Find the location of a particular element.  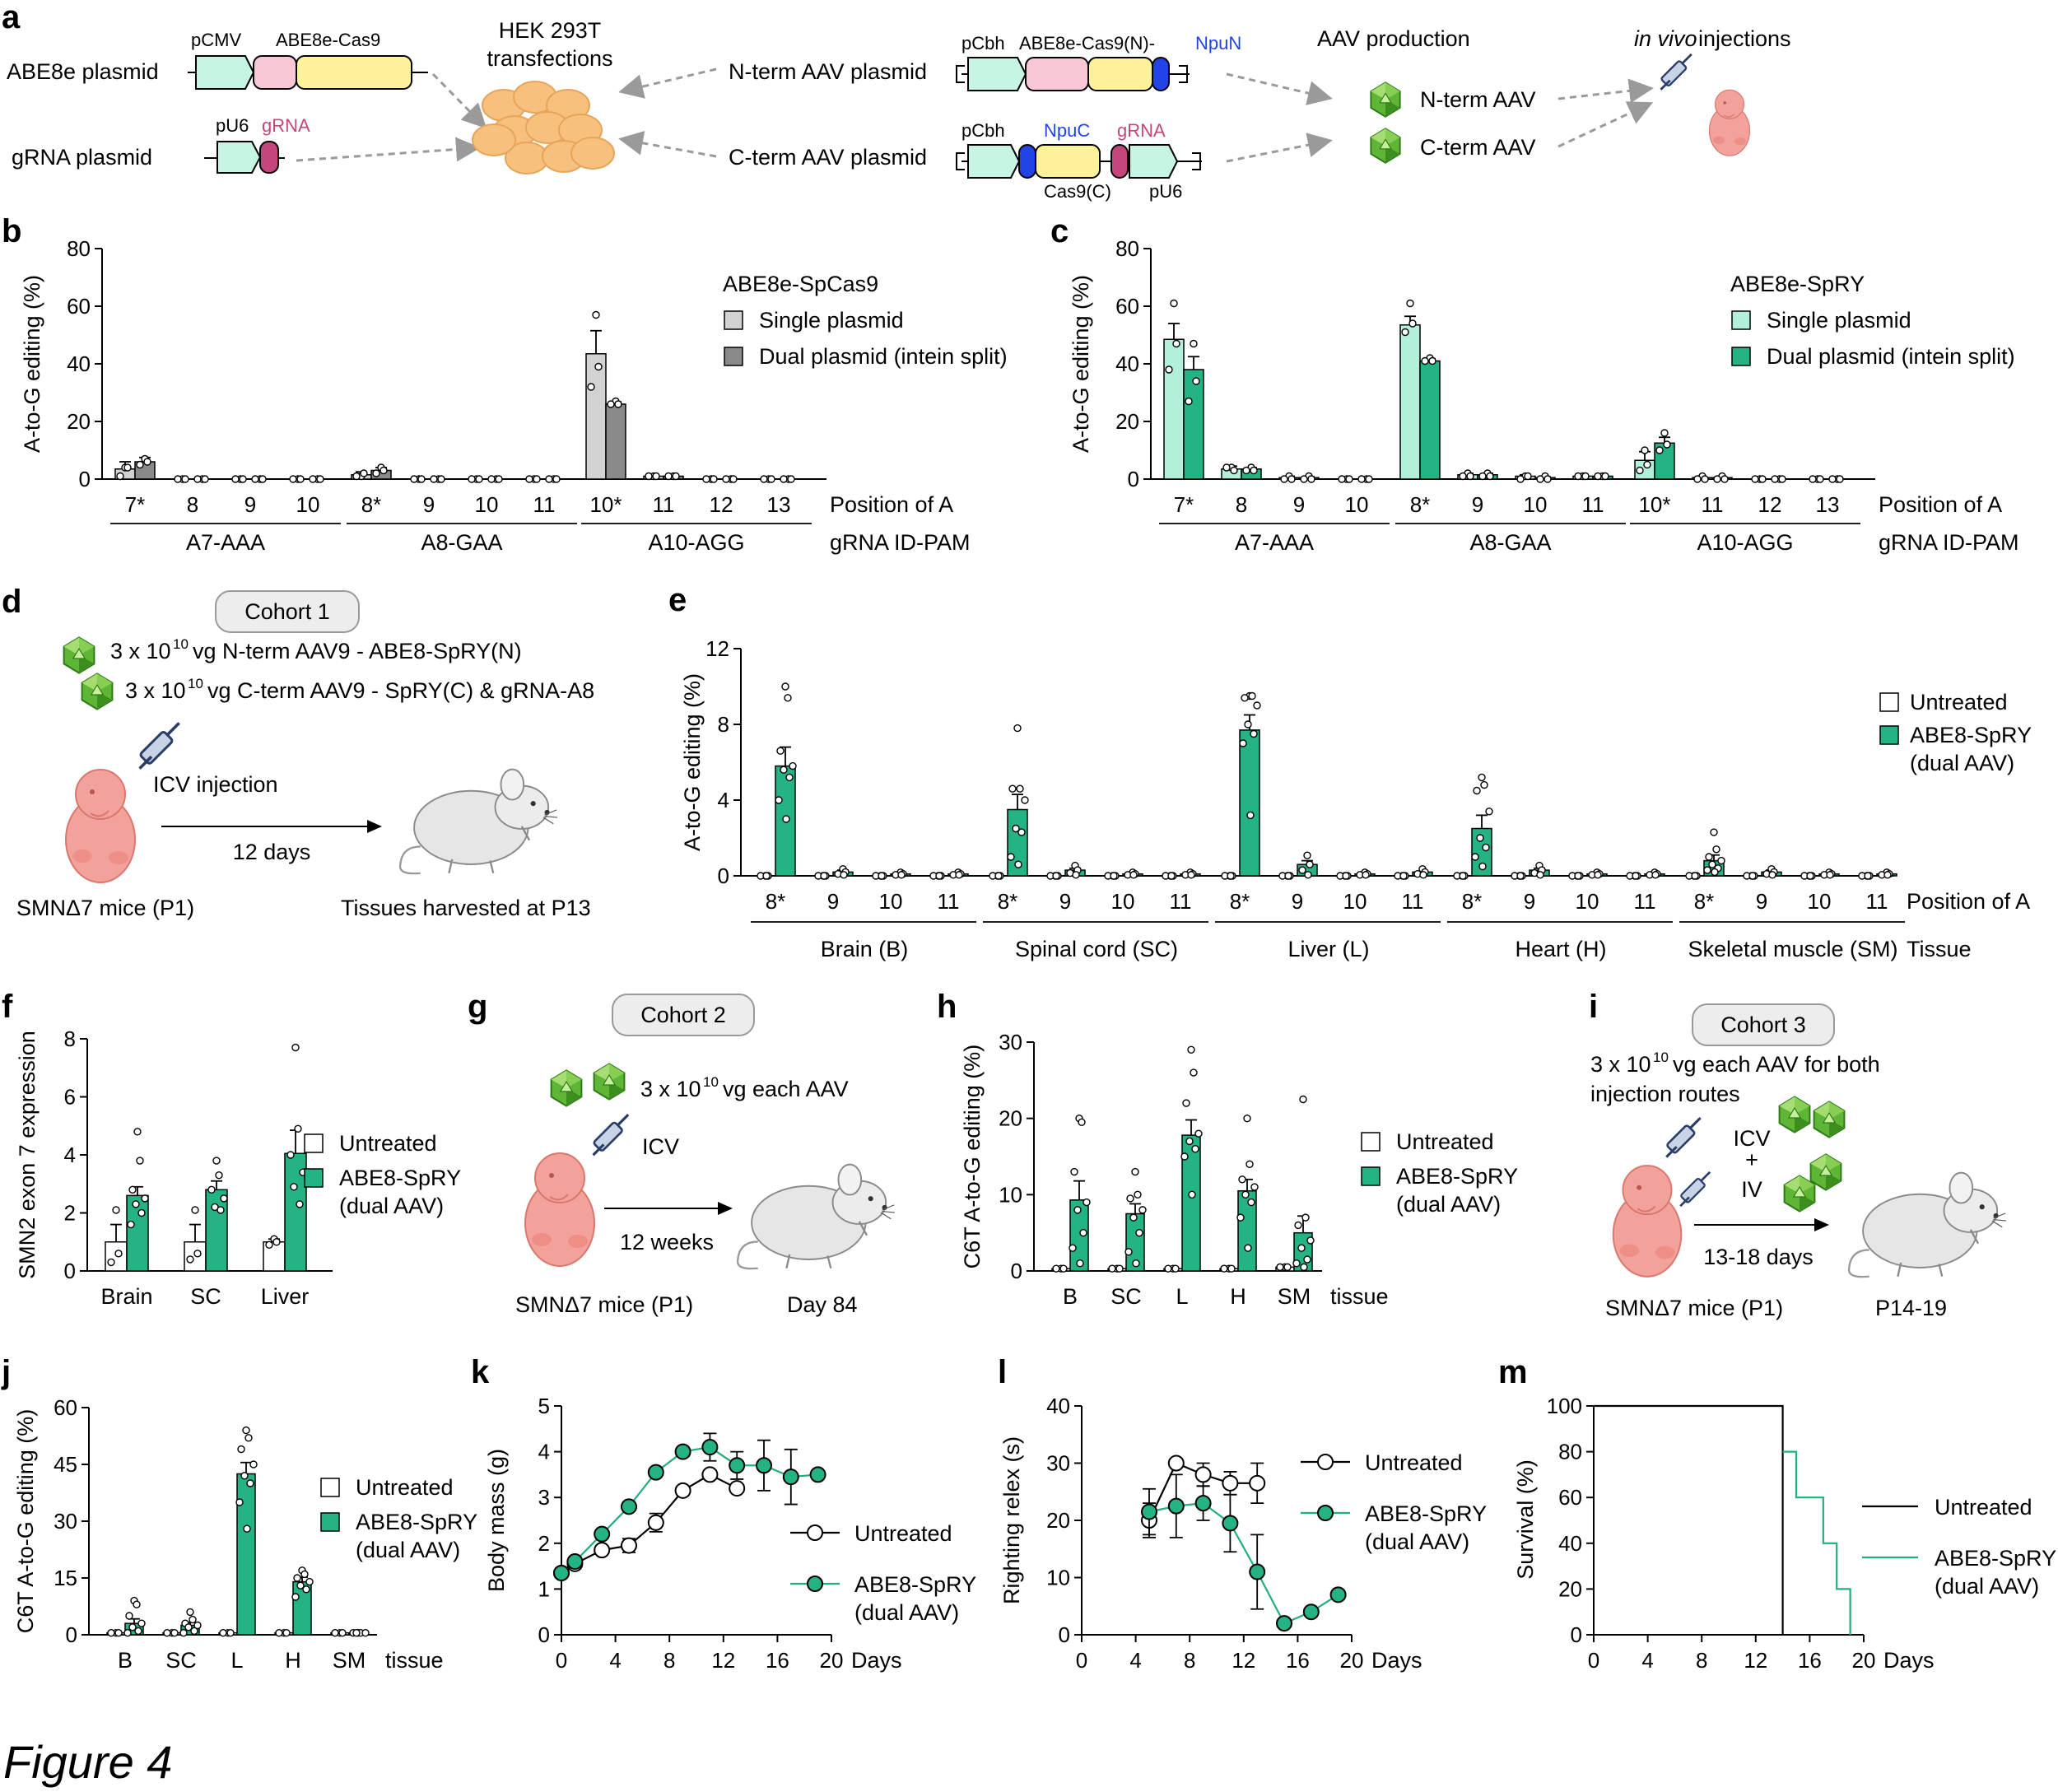

position-label: 13 is located at coordinates (779, 504).